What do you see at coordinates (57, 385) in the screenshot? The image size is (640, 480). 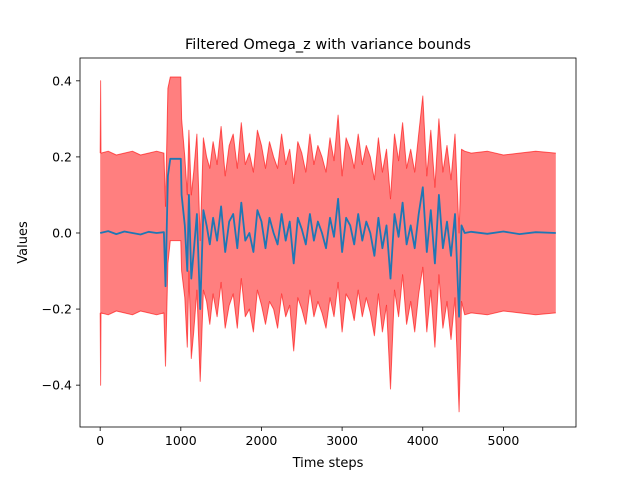 I see `y-tick-label: −0.4` at bounding box center [57, 385].